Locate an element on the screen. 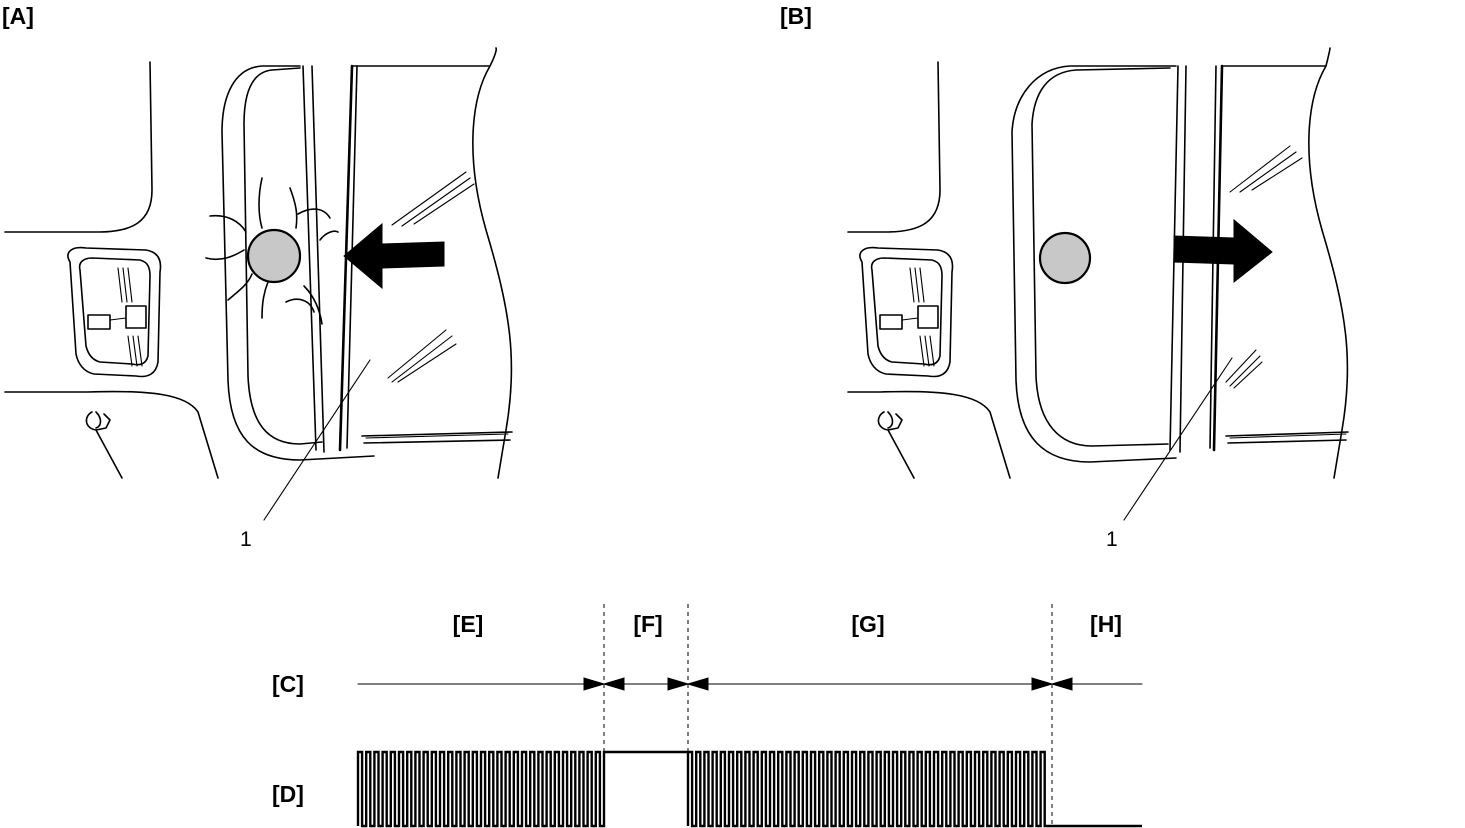  impact-lines is located at coordinates (272, 251).